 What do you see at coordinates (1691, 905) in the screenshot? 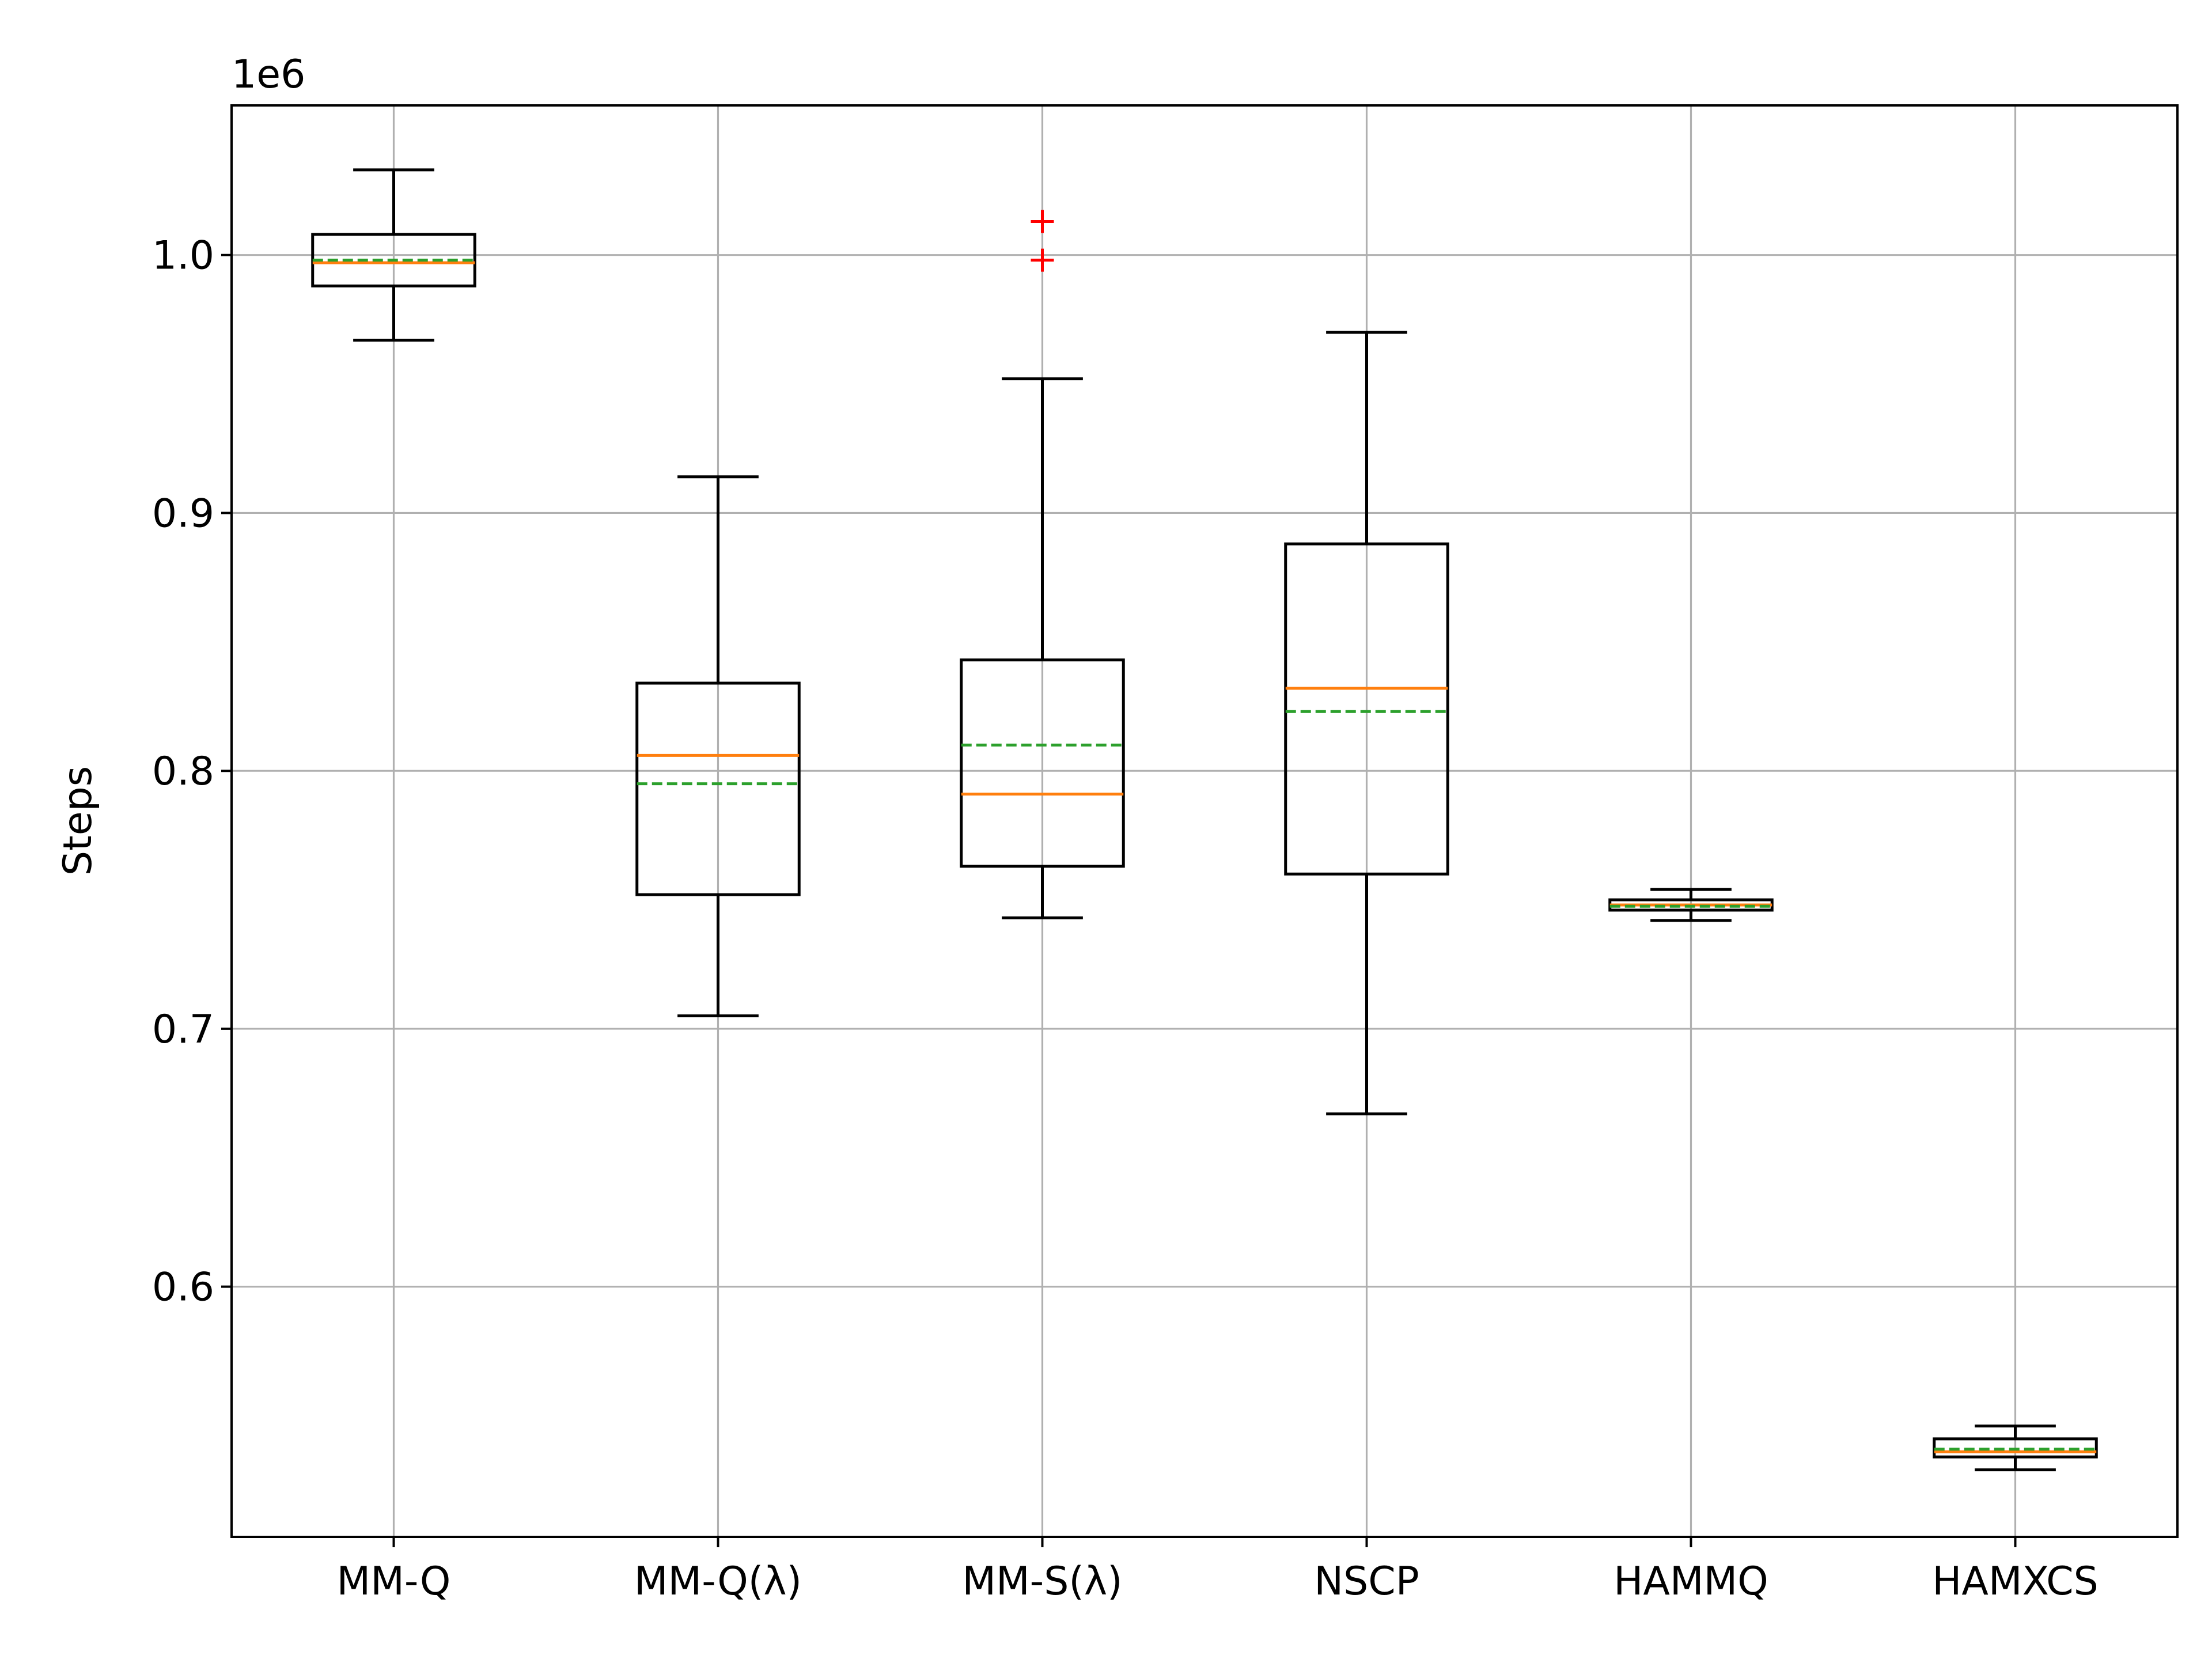
I see `box-group-hammq` at bounding box center [1691, 905].